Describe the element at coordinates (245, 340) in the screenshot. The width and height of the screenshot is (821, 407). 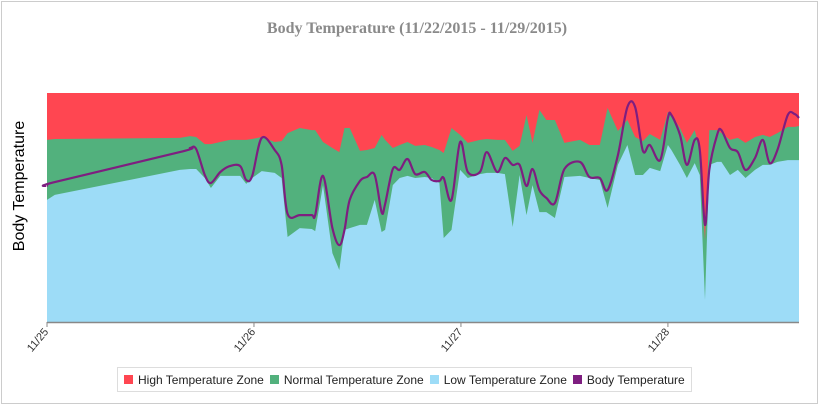
I see `x-tick-label: 11/26` at that location.